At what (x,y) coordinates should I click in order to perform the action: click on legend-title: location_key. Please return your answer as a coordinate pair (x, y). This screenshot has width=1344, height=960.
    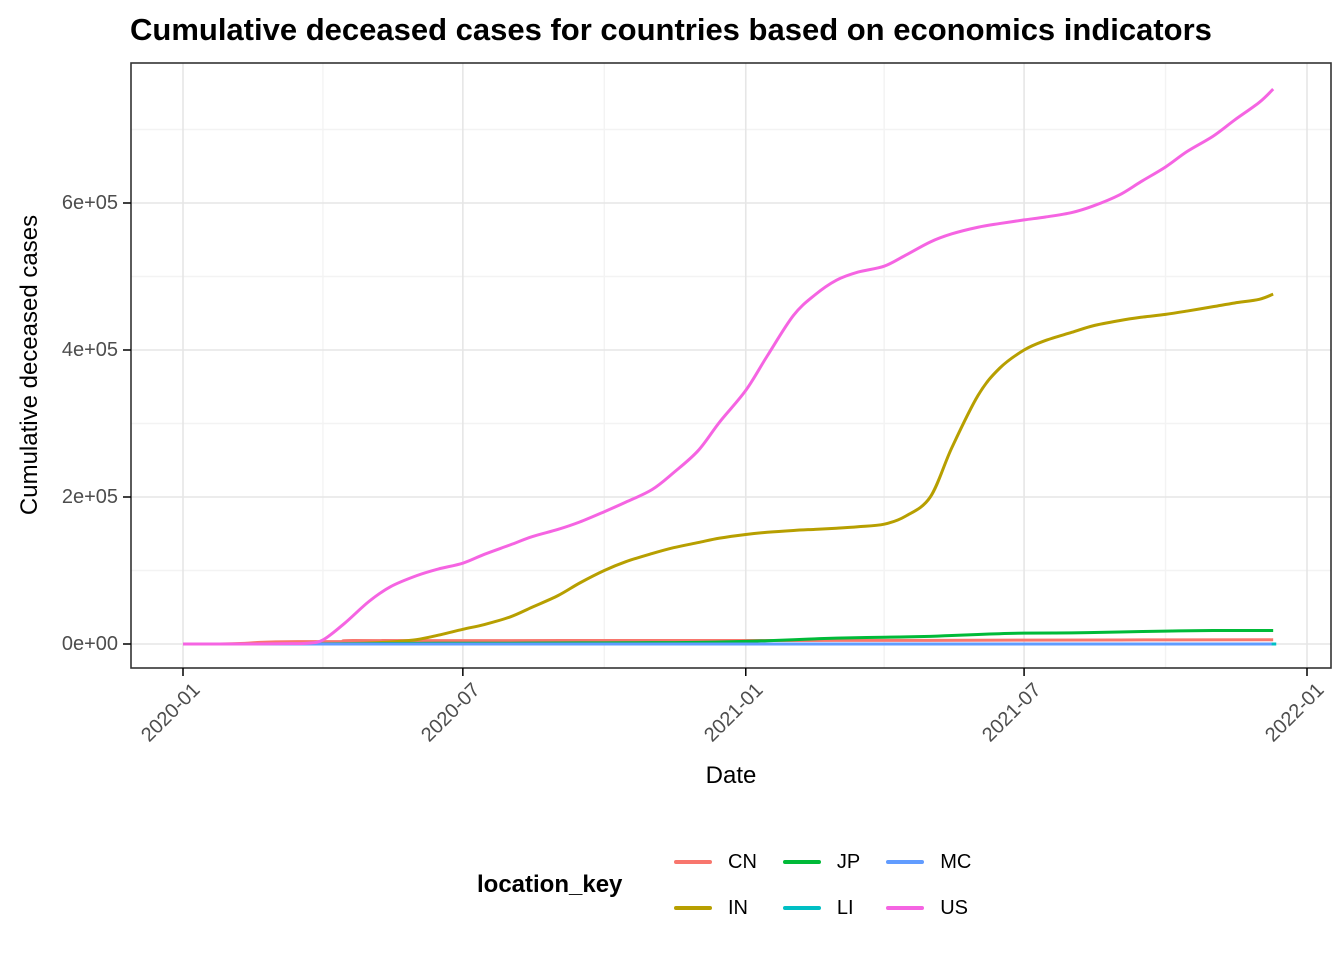
    Looking at the image, I should click on (550, 884).